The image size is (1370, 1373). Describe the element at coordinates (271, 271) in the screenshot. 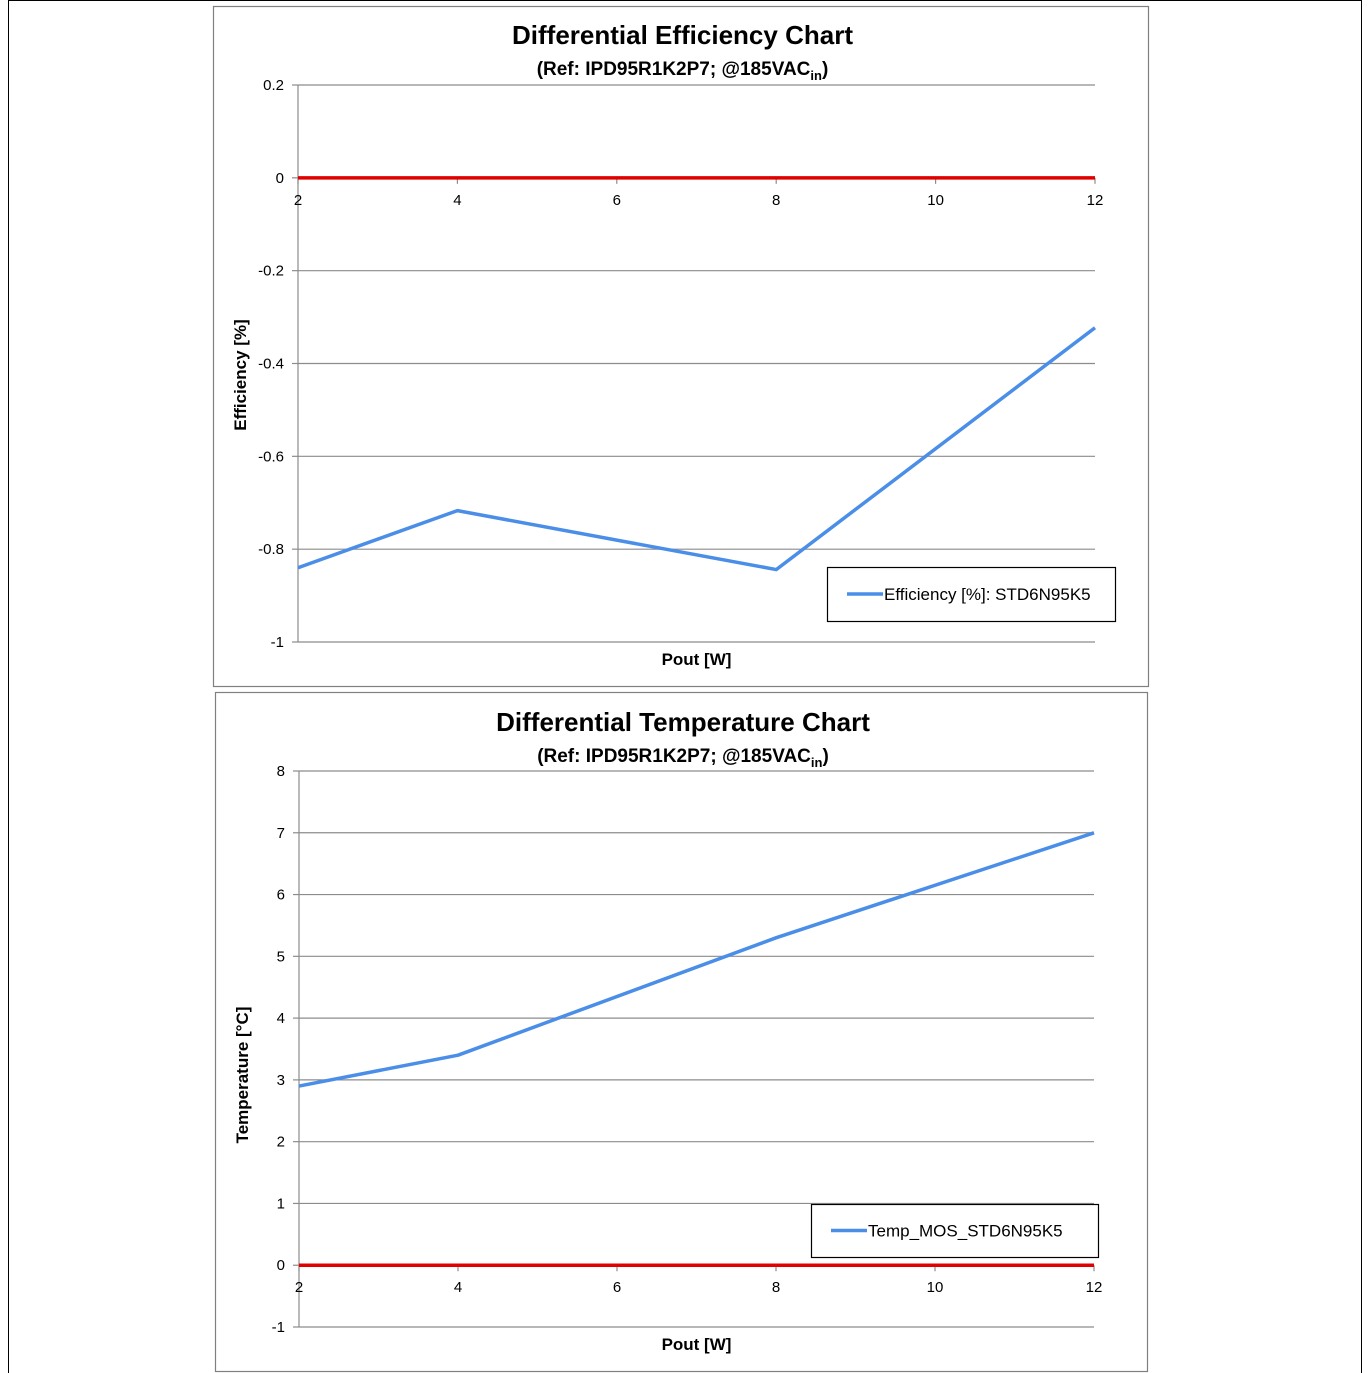

I see `y-tick-label: -0.2` at that location.